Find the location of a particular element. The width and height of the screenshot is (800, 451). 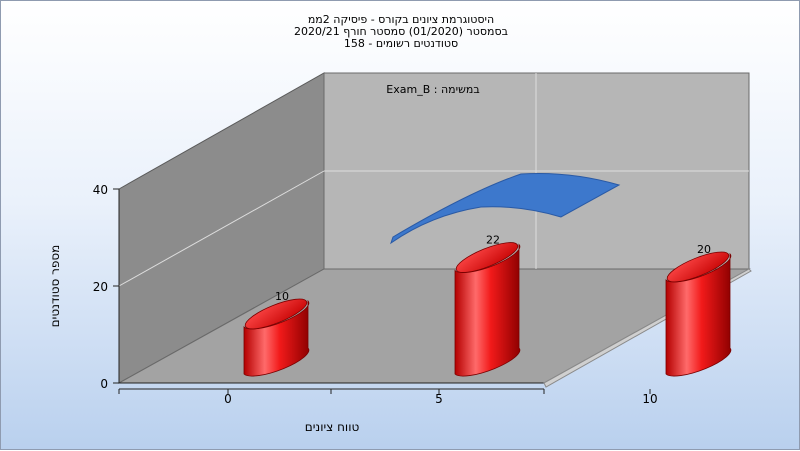

bar-value-label: 10 is located at coordinates (282, 296).